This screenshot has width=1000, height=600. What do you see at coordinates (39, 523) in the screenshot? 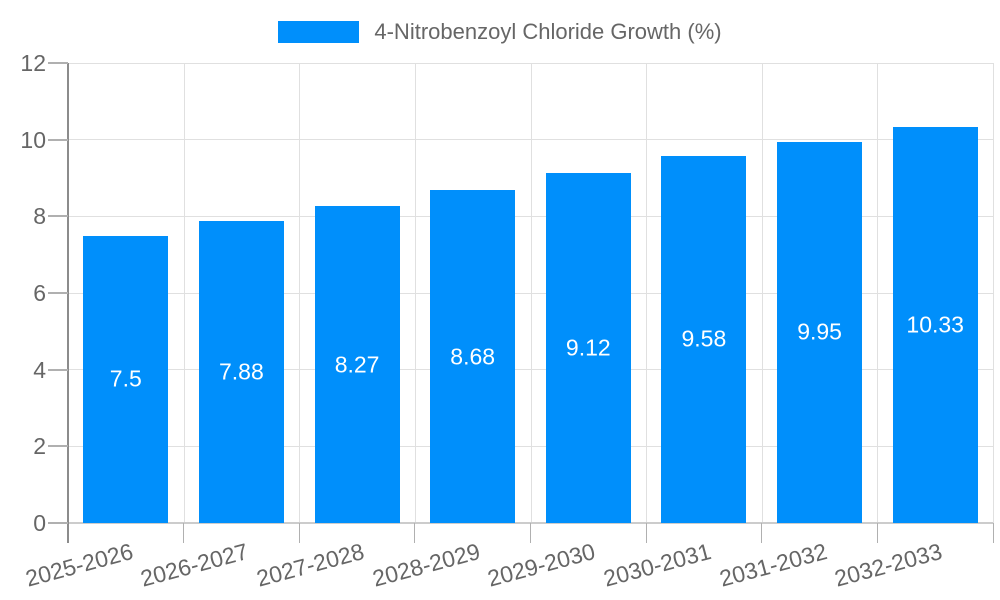
I see `y-tick-label: 0` at bounding box center [39, 523].